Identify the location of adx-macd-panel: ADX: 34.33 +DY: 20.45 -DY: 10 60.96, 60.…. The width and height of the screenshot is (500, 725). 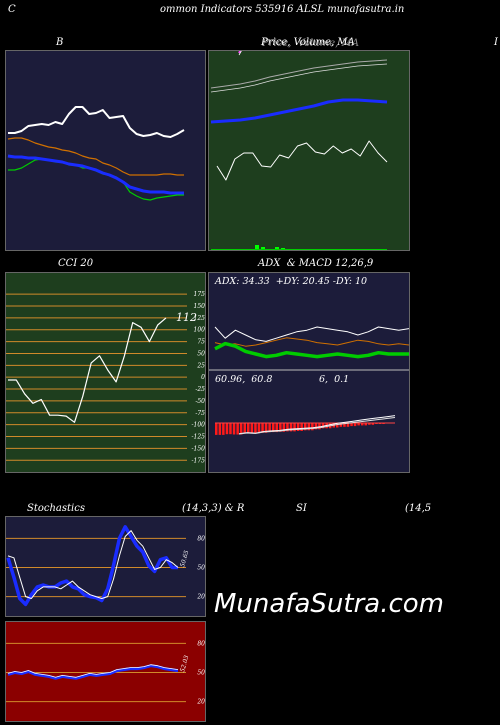
(309, 372).